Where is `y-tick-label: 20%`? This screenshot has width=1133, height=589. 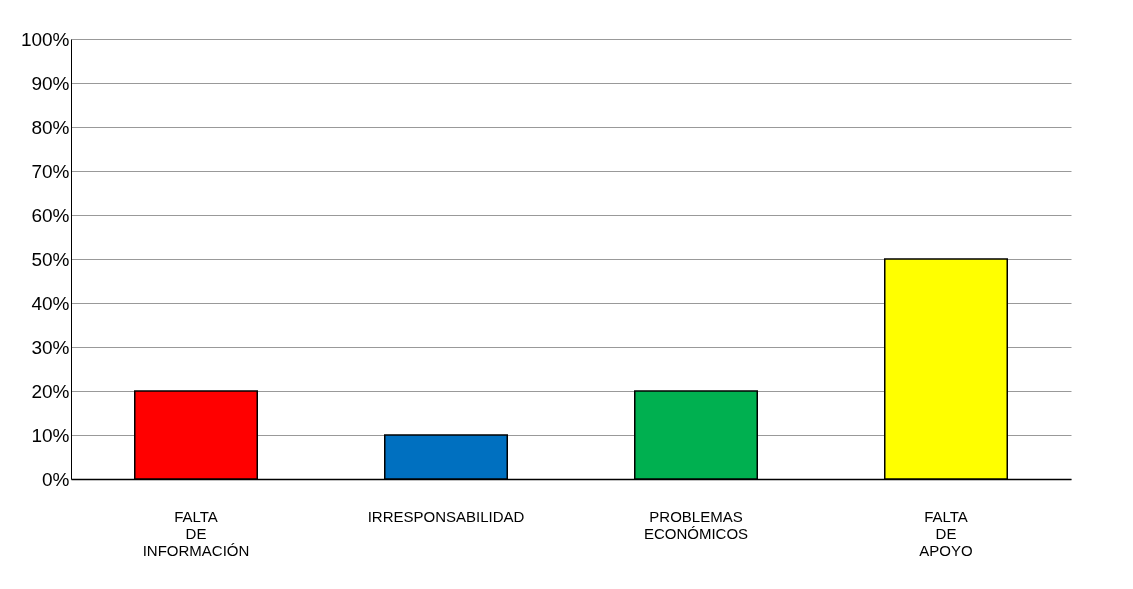
y-tick-label: 20% is located at coordinates (50, 391).